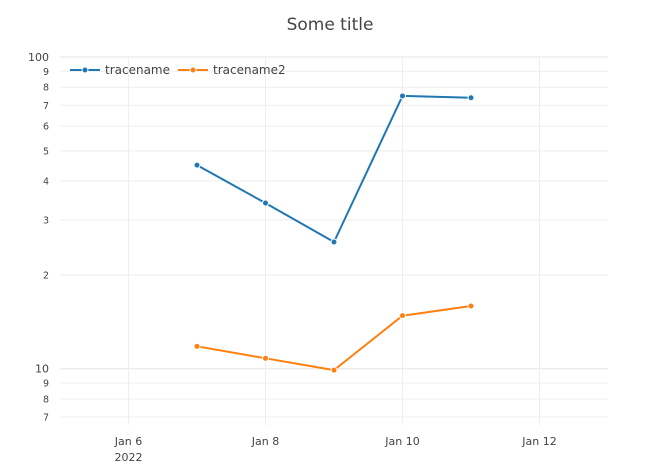 Image resolution: width=661 pixels, height=467 pixels. Describe the element at coordinates (46, 275) in the screenshot. I see `y-tick-label: 2` at that location.